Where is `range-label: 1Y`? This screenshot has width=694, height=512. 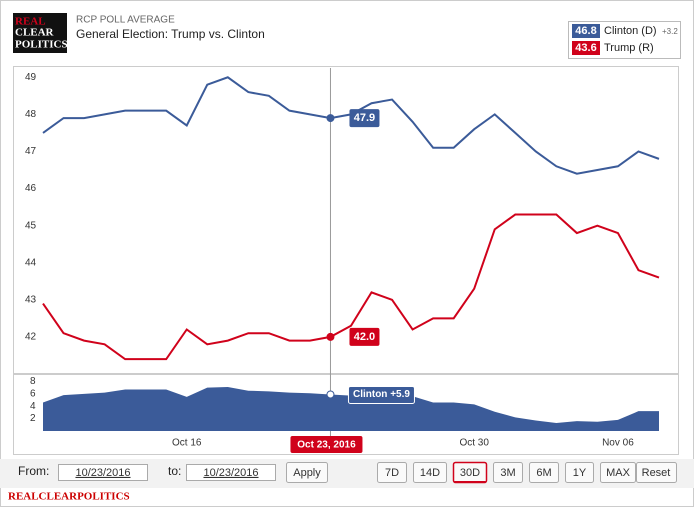
range-label: 1Y is located at coordinates (580, 473).